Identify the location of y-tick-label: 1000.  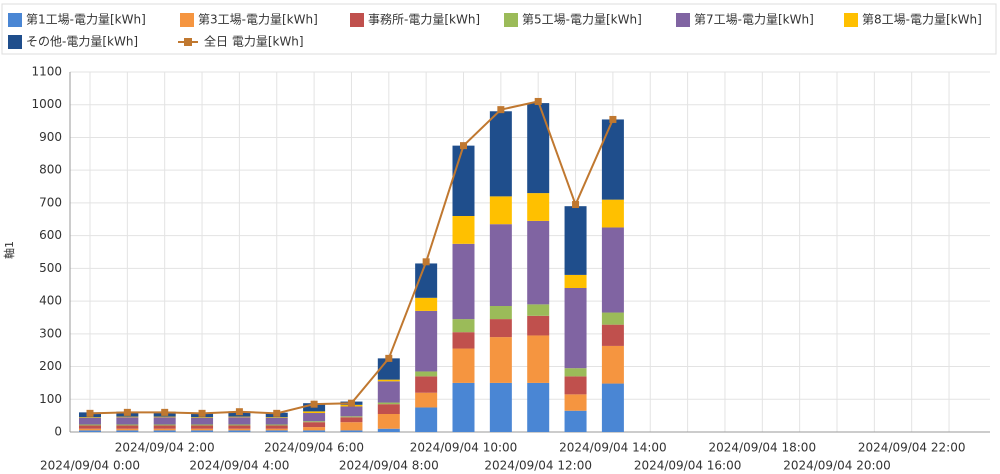
(46, 104).